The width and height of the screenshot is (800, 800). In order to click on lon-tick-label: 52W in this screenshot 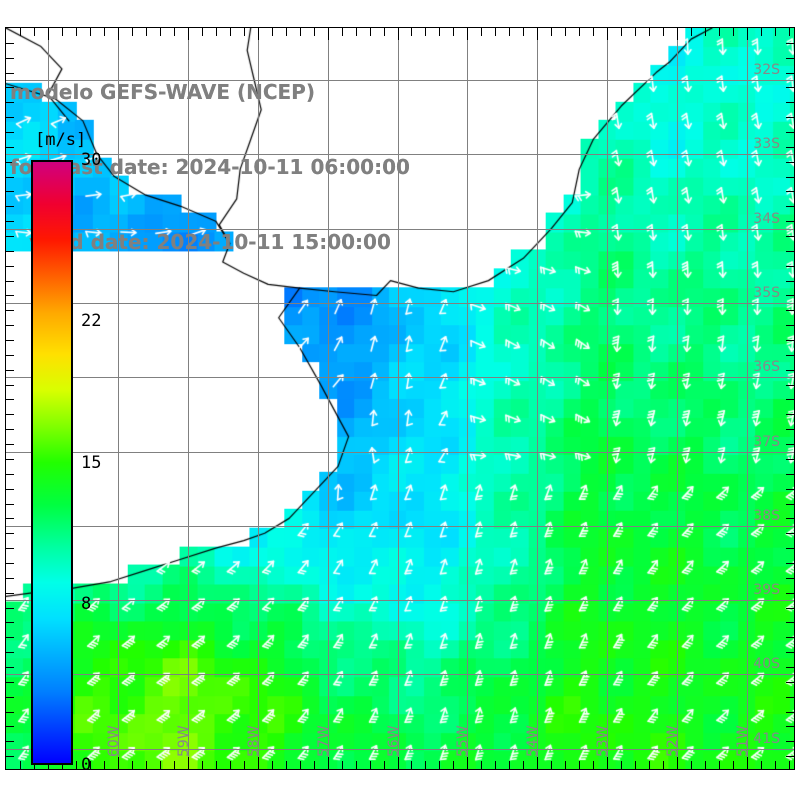, I will do `click(673, 741)`.